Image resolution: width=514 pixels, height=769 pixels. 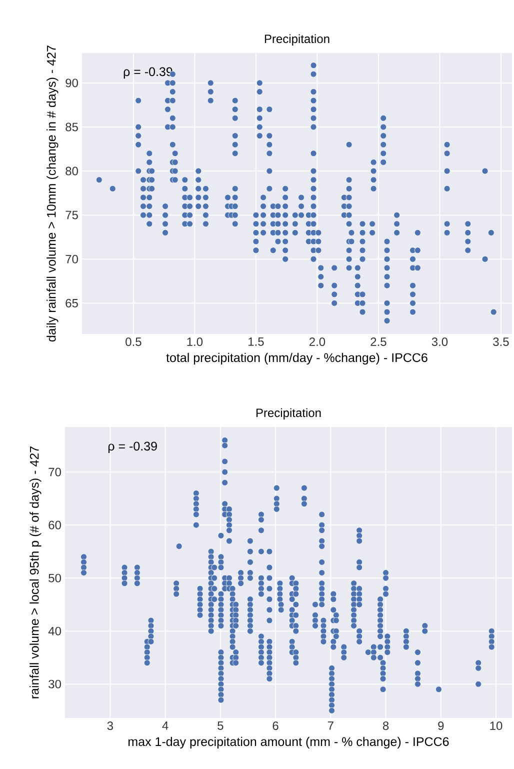 What do you see at coordinates (72, 127) in the screenshot?
I see `y-tick-label: 85` at bounding box center [72, 127].